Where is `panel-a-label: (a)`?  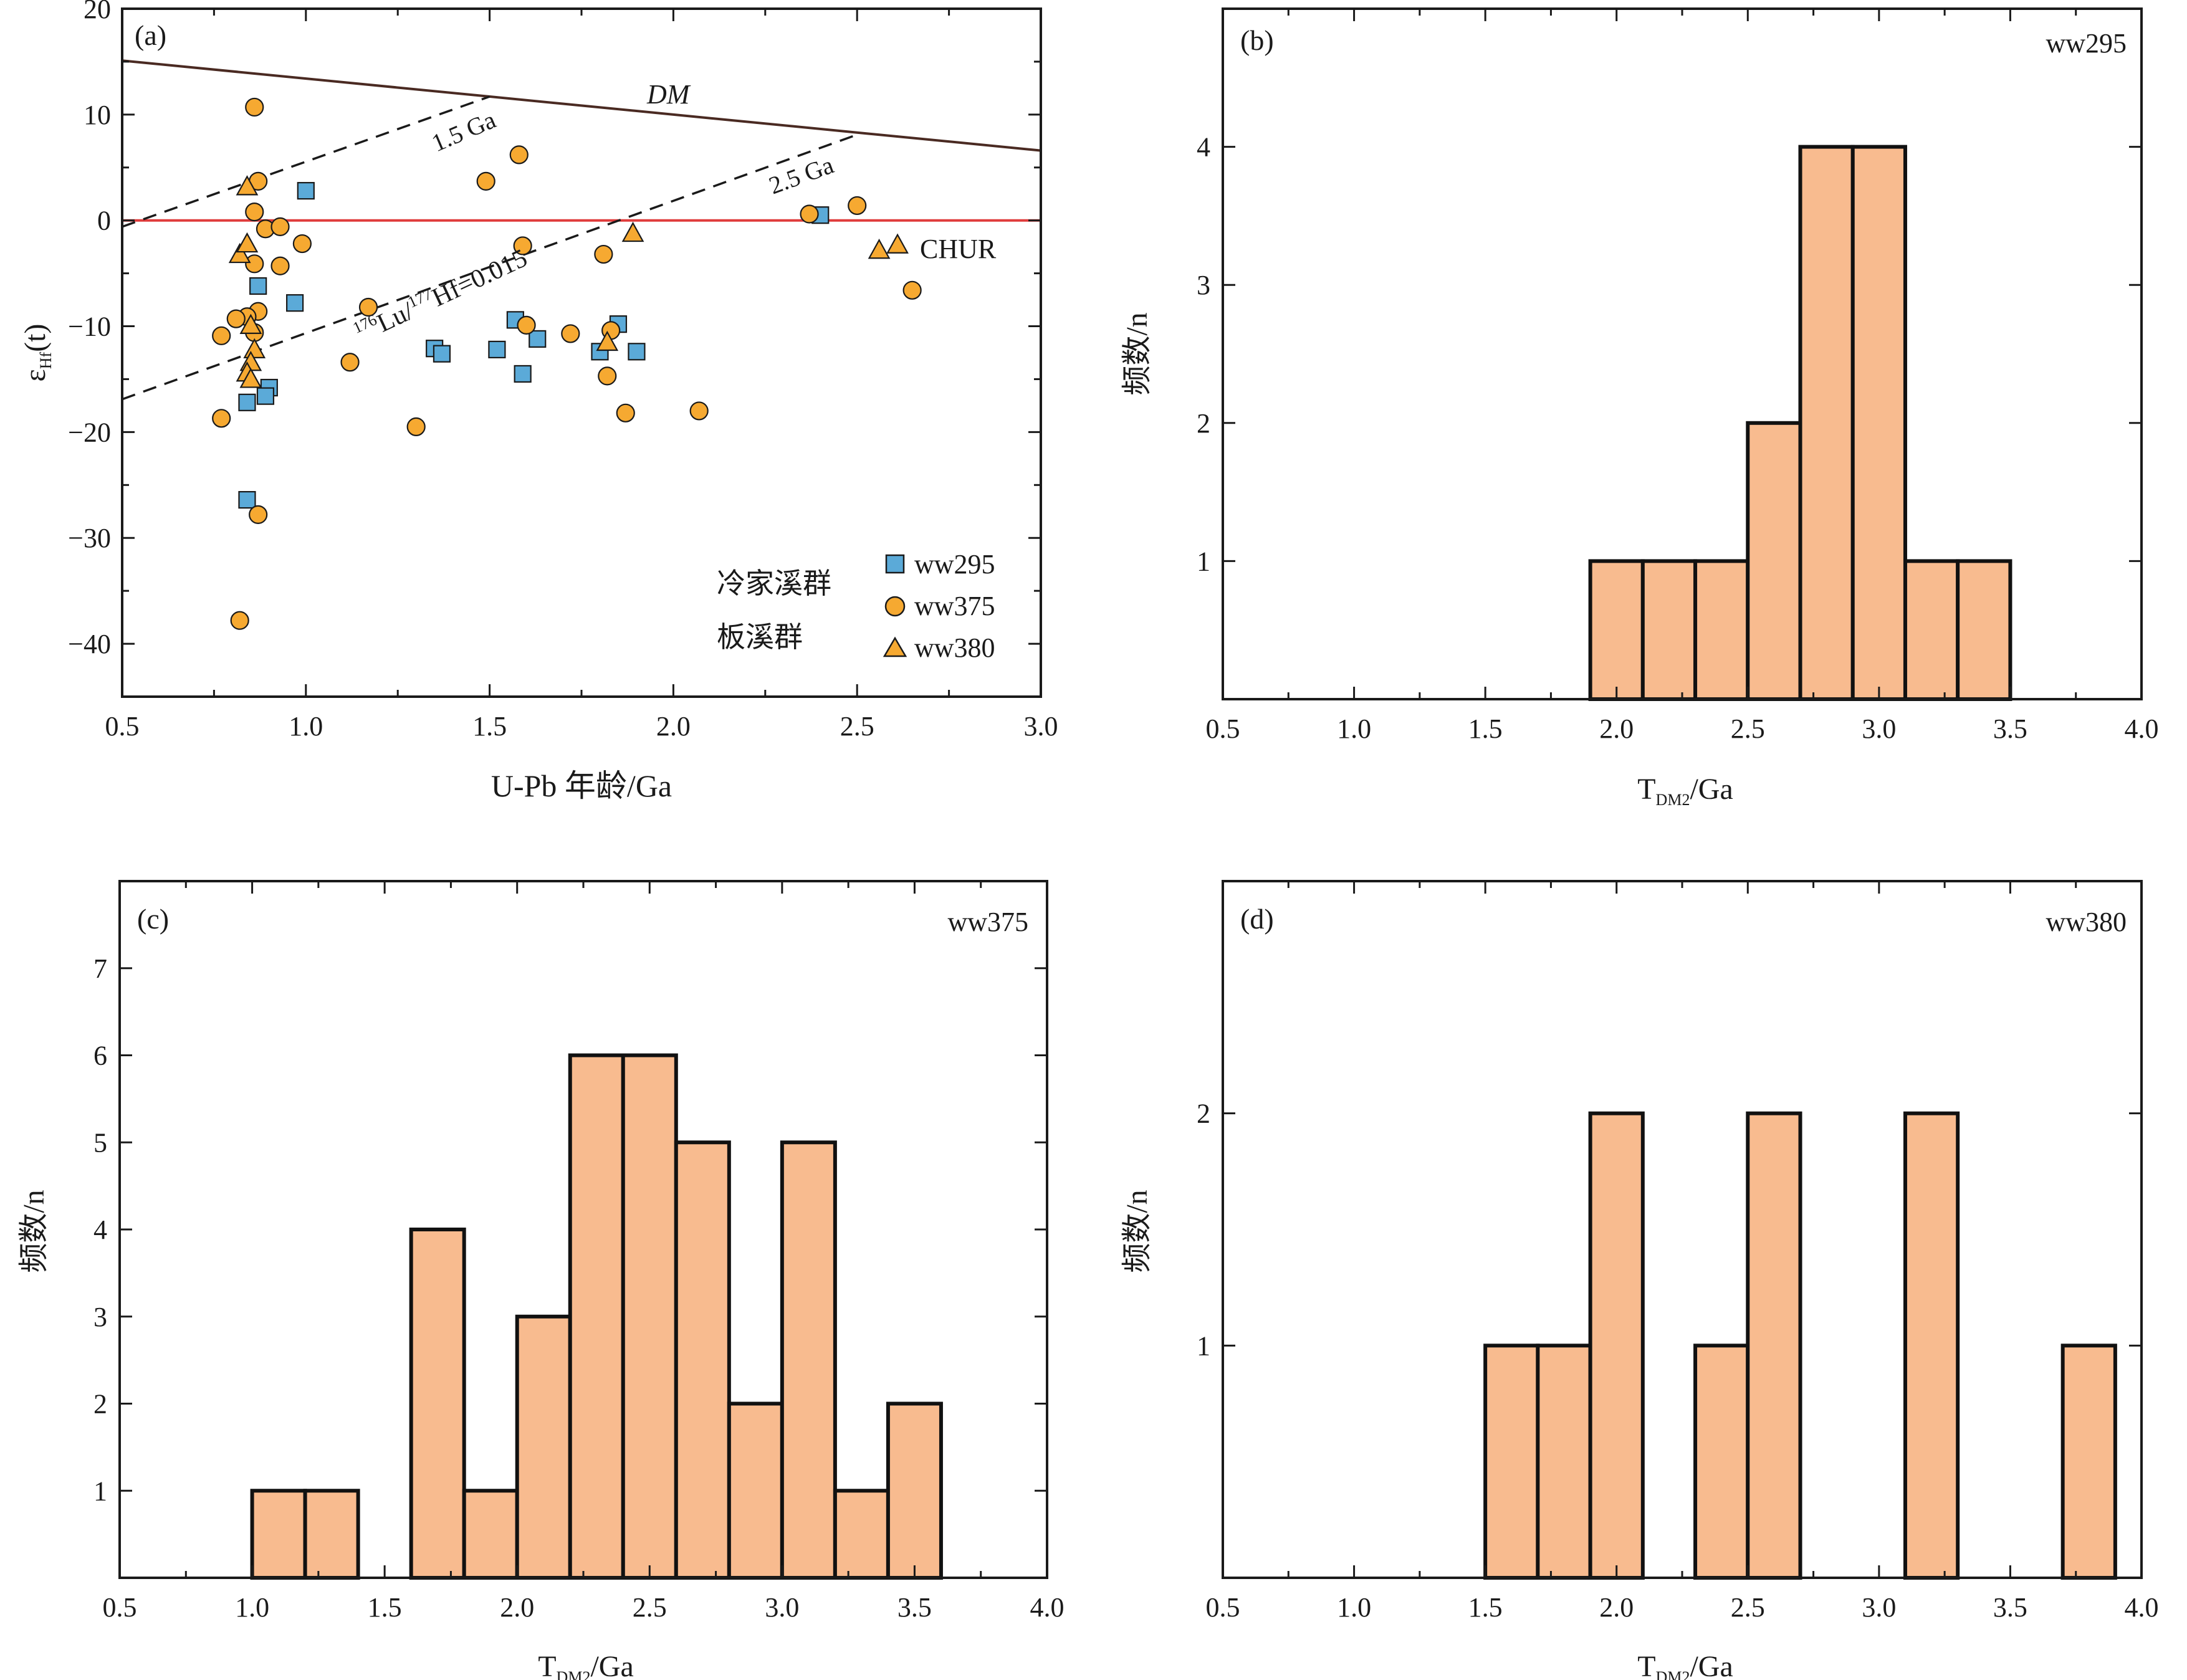
panel-a-label: (a) is located at coordinates (151, 35).